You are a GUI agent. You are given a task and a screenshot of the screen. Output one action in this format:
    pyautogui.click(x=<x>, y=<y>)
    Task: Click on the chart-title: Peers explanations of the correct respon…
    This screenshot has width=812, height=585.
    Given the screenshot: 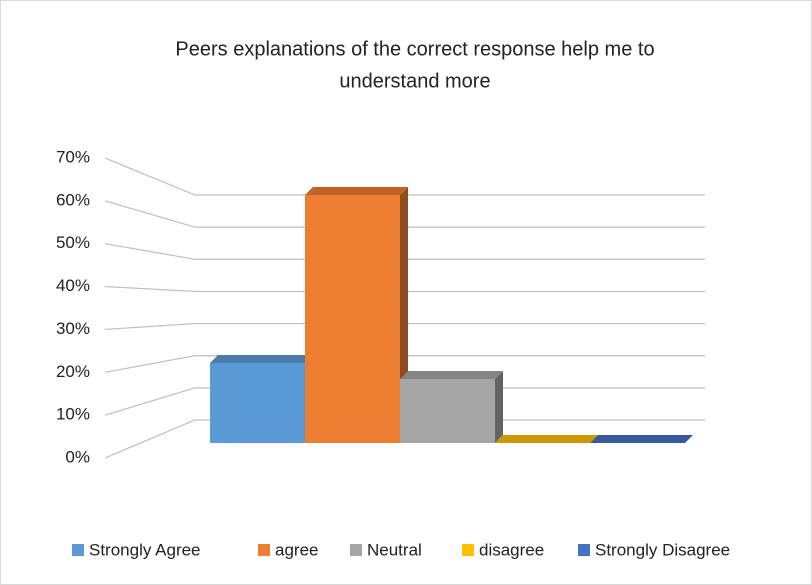 What is the action you would take?
    pyautogui.click(x=414, y=49)
    